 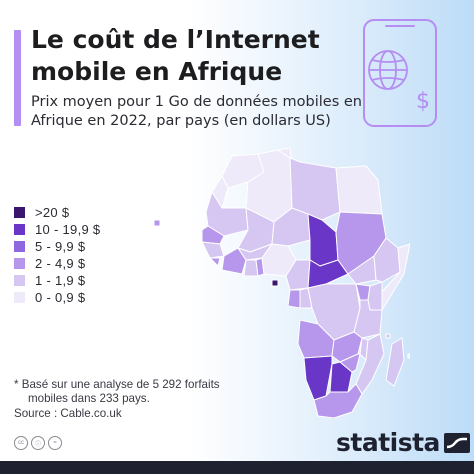 I want to click on legend-item: >20 $, so click(x=57, y=212).